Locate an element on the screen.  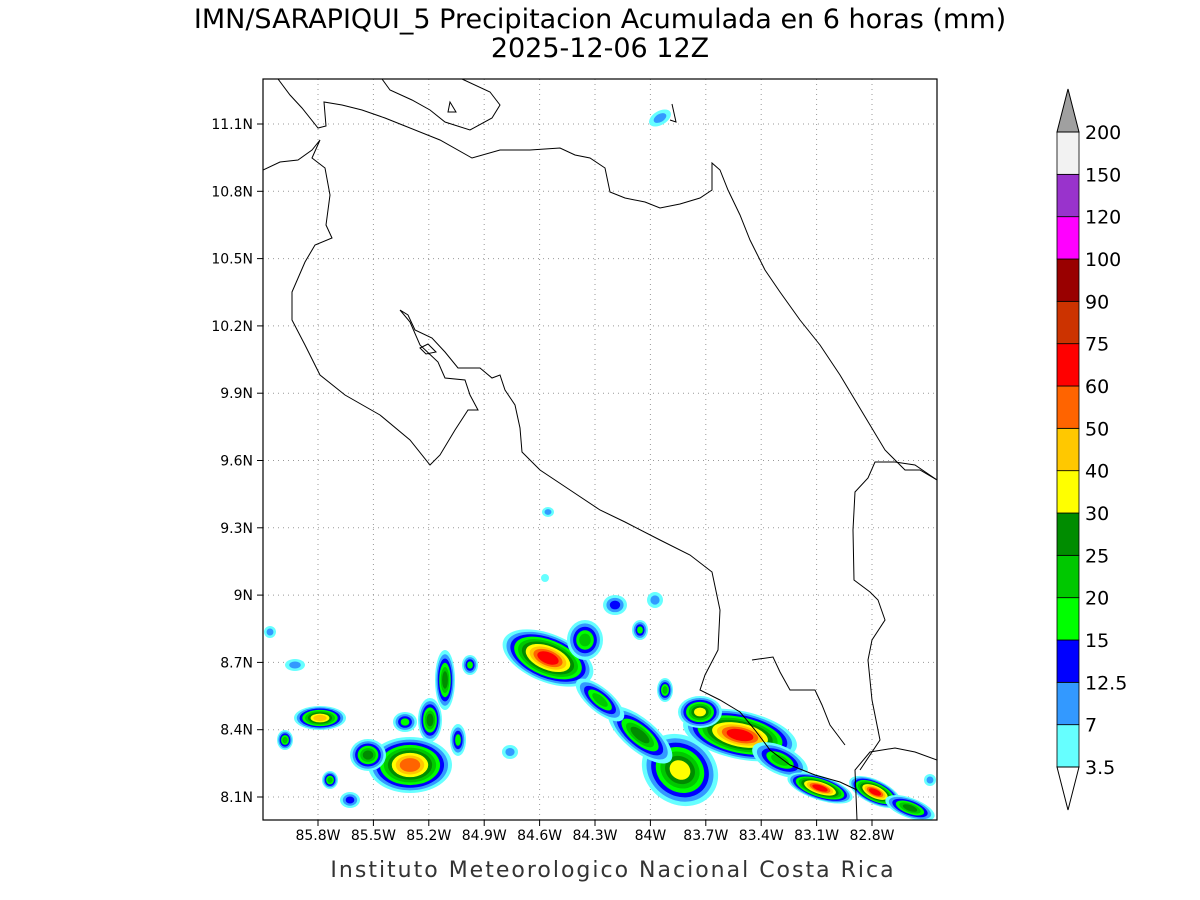
x-tick-label: 84.9W is located at coordinates (484, 836).